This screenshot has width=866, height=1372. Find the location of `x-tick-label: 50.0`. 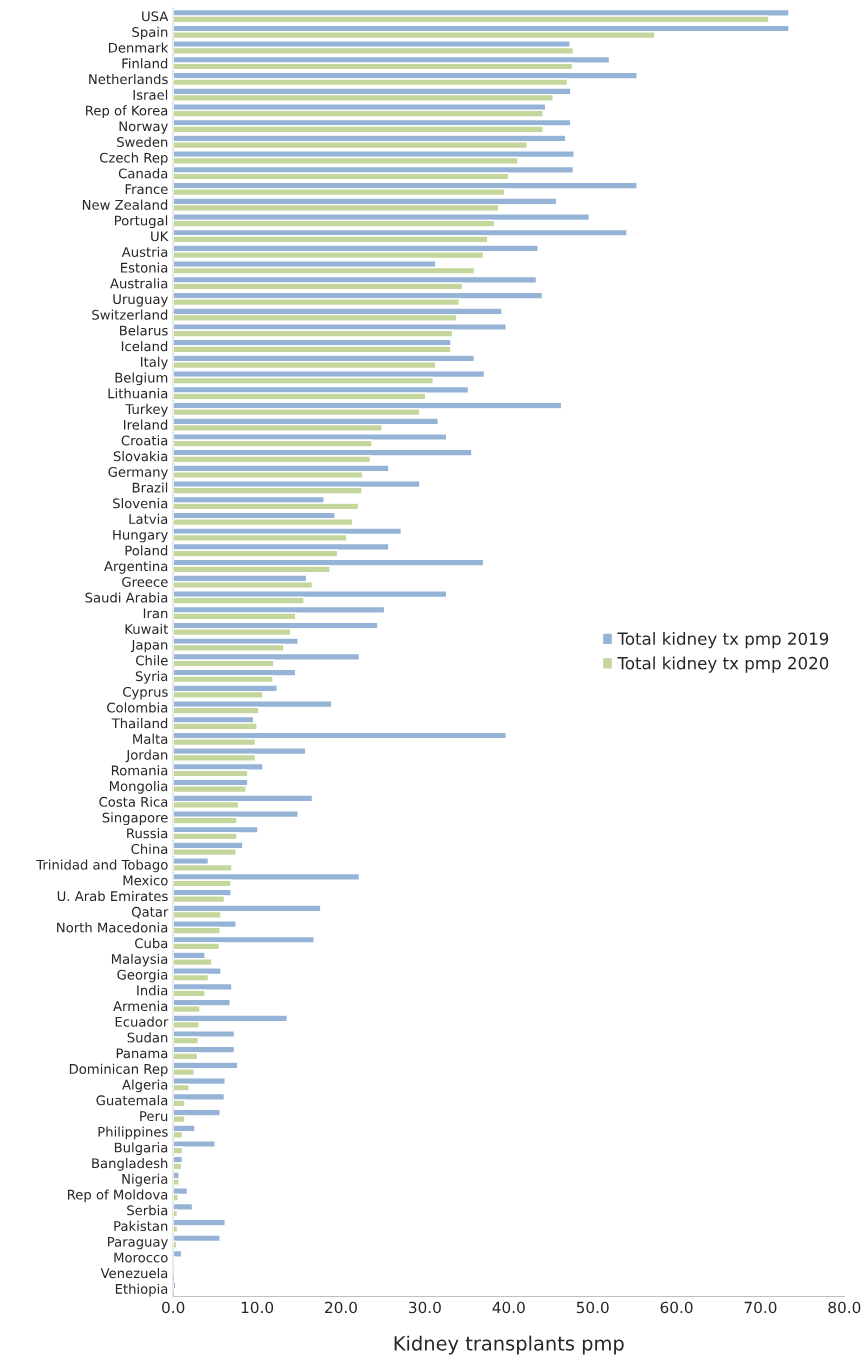

x-tick-label: 50.0 is located at coordinates (592, 1307).